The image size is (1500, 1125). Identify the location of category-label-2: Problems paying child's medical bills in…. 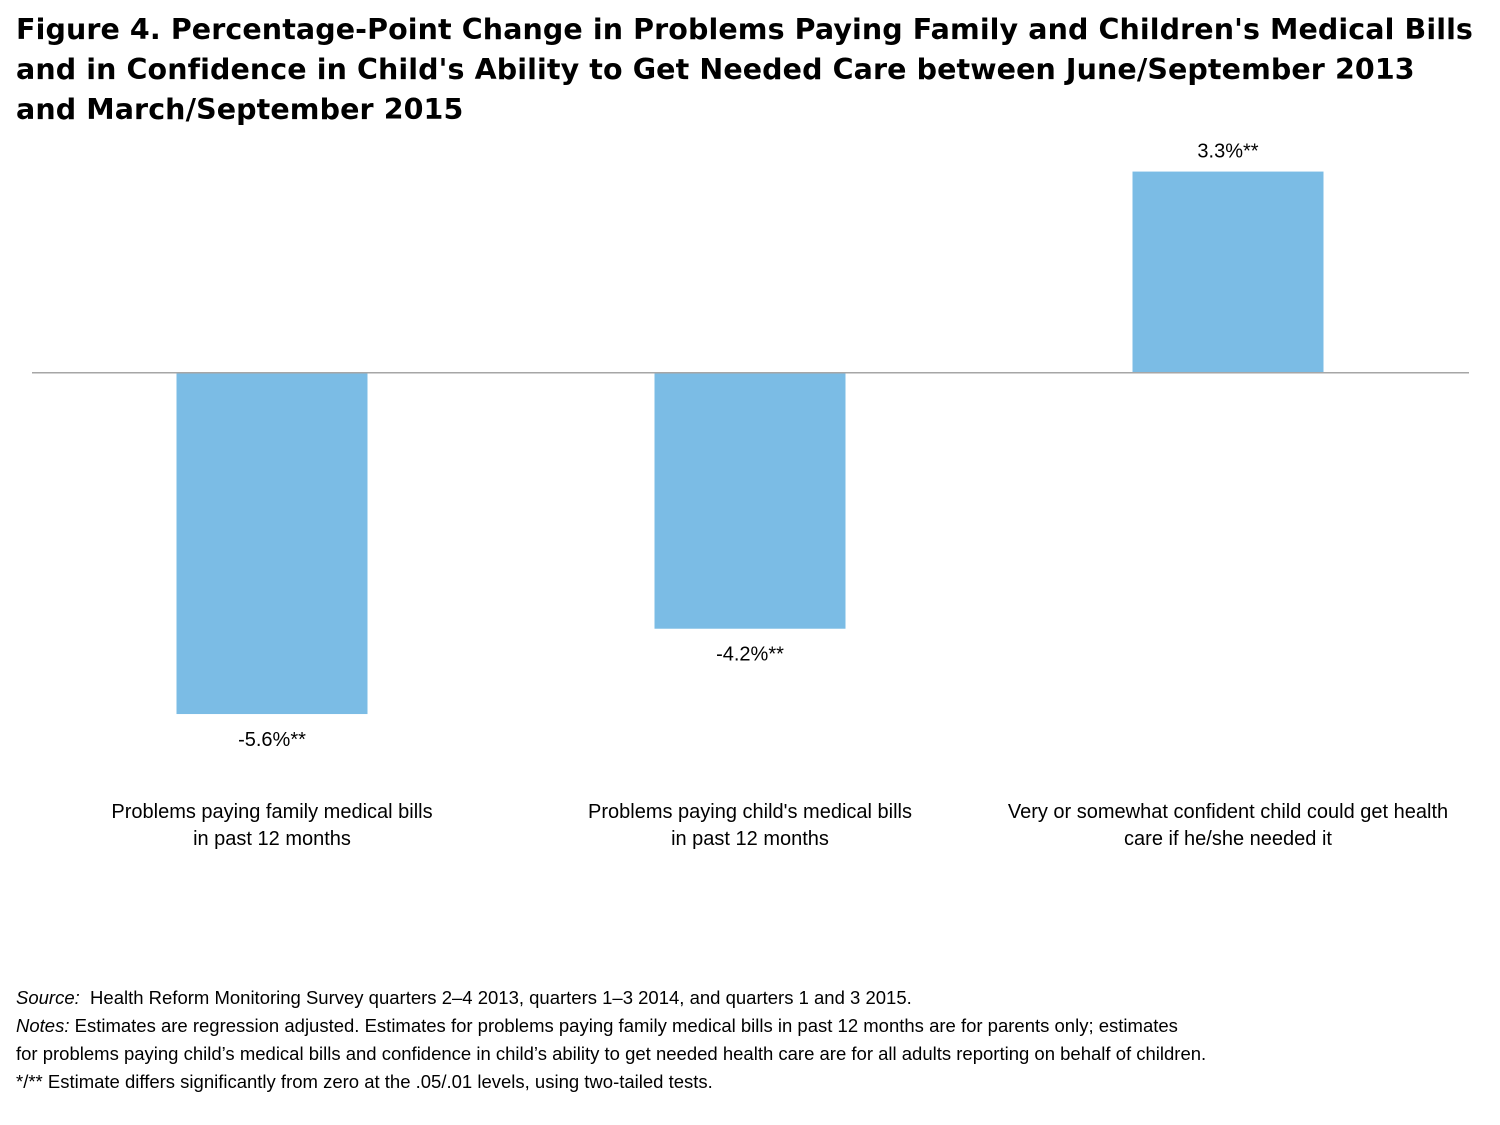
(750, 826).